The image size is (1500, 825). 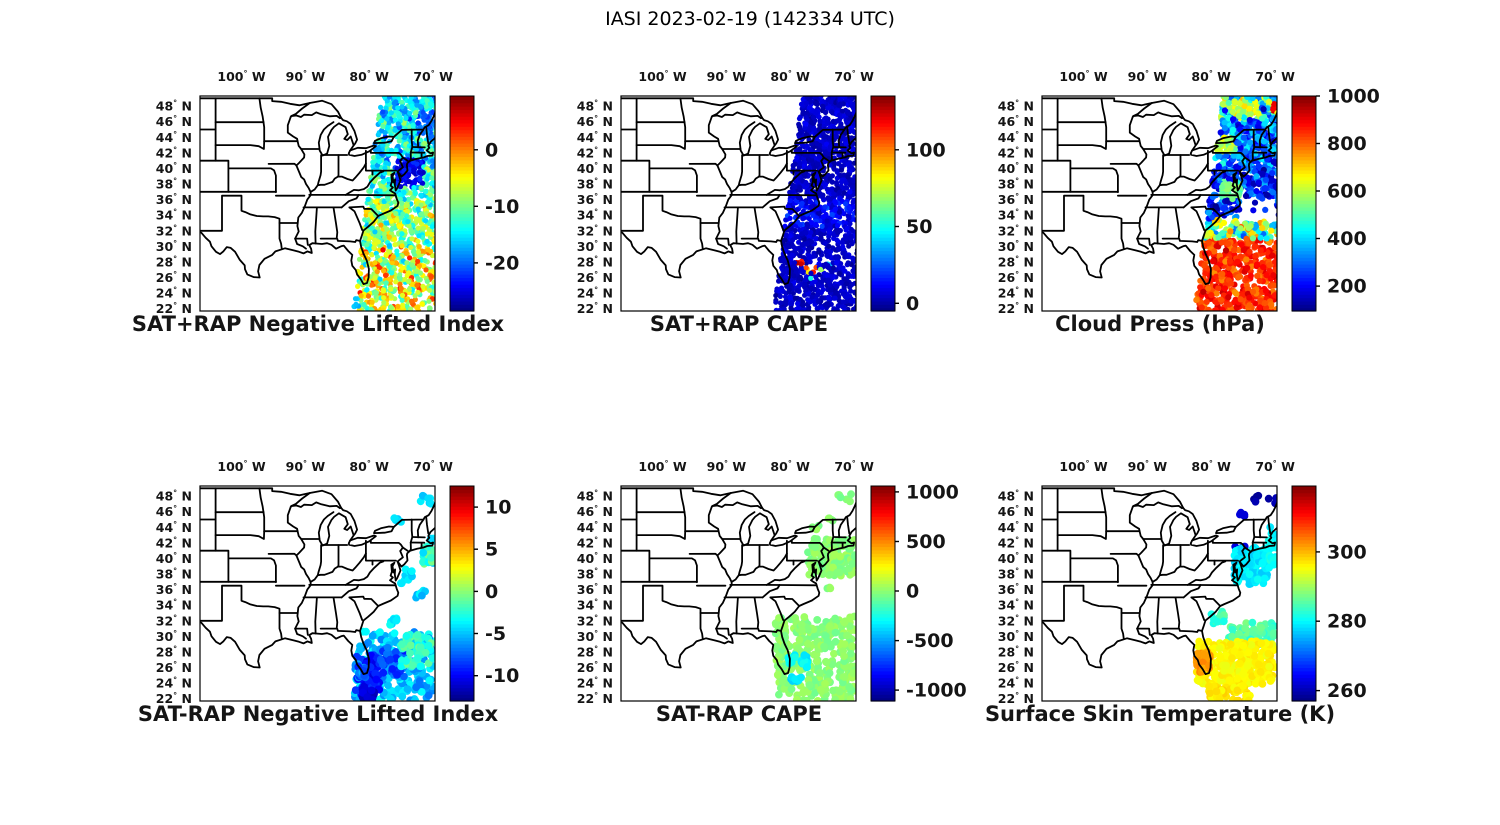 What do you see at coordinates (1347, 287) in the screenshot?
I see `colorbar-tick-label: 200` at bounding box center [1347, 287].